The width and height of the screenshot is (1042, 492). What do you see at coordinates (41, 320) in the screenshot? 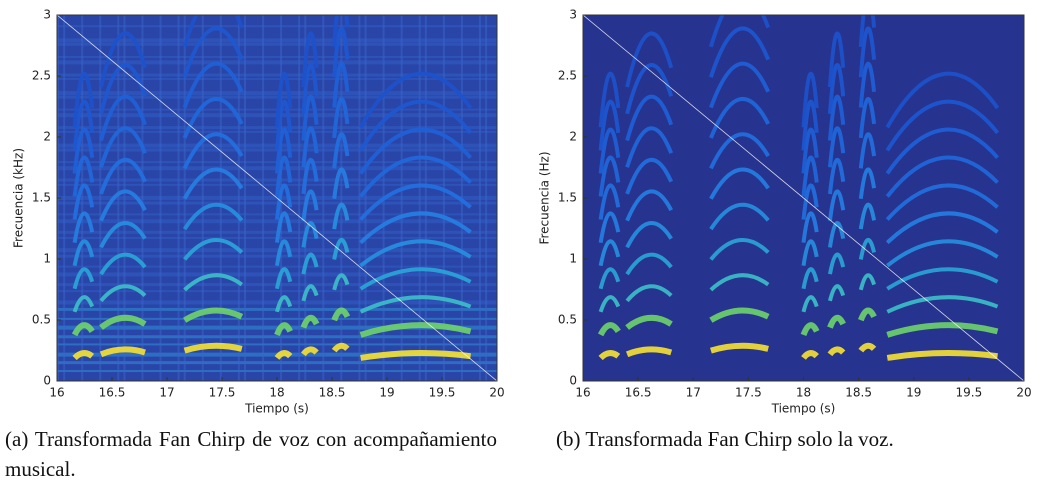
I see `y-tick-label: 0.5` at bounding box center [41, 320].